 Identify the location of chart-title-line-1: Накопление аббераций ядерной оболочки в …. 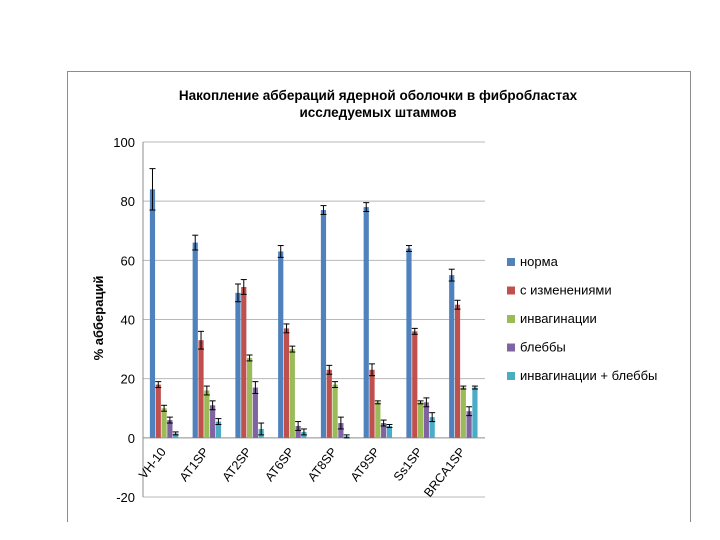
(378, 95).